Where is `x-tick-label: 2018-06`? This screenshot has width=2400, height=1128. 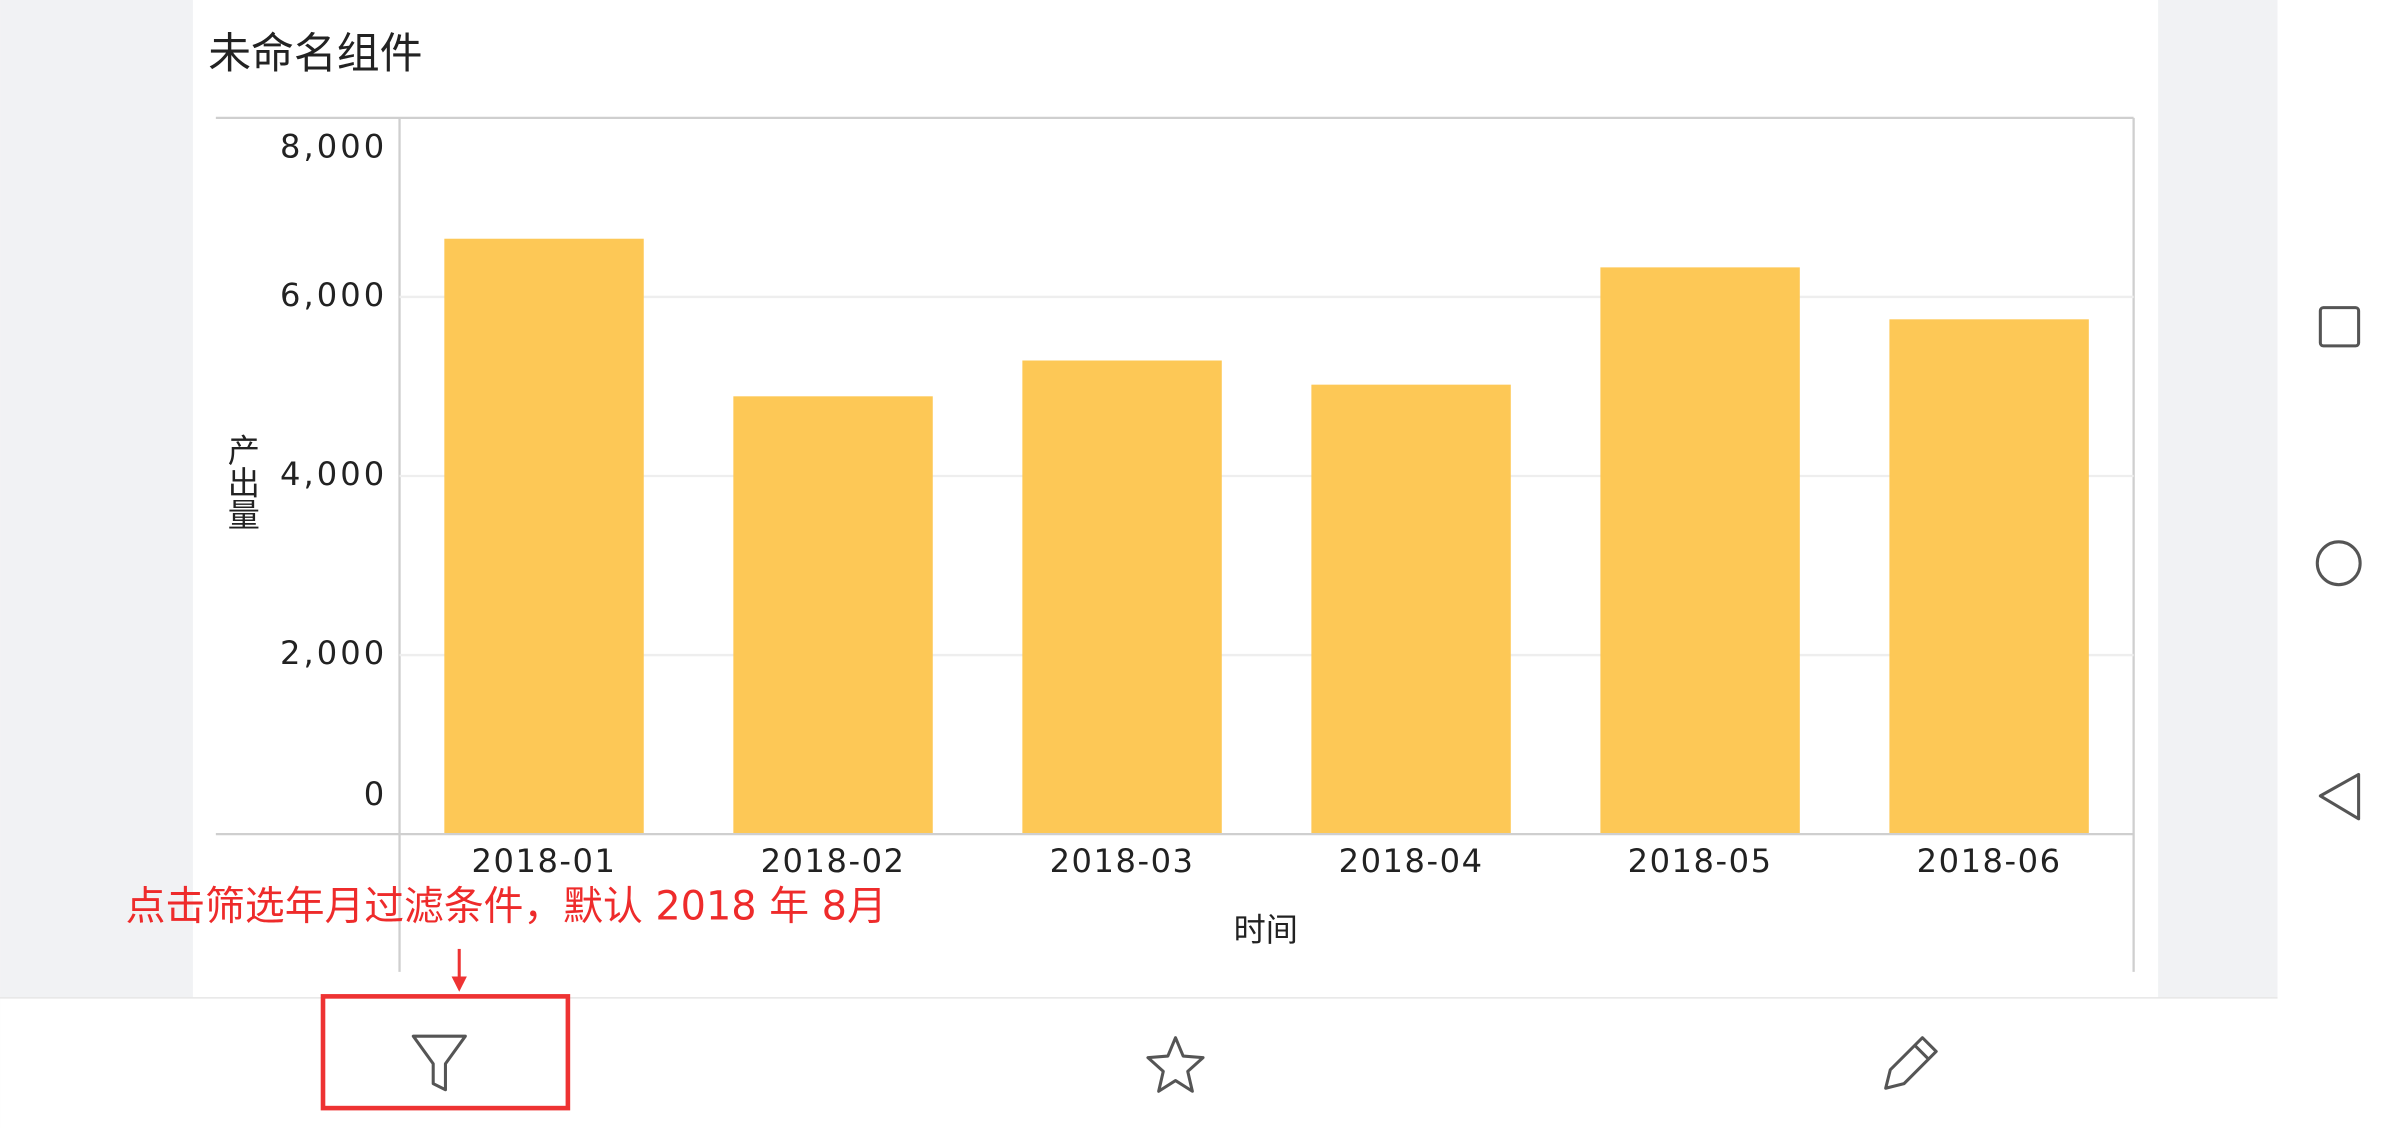
x-tick-label: 2018-06 is located at coordinates (1989, 861).